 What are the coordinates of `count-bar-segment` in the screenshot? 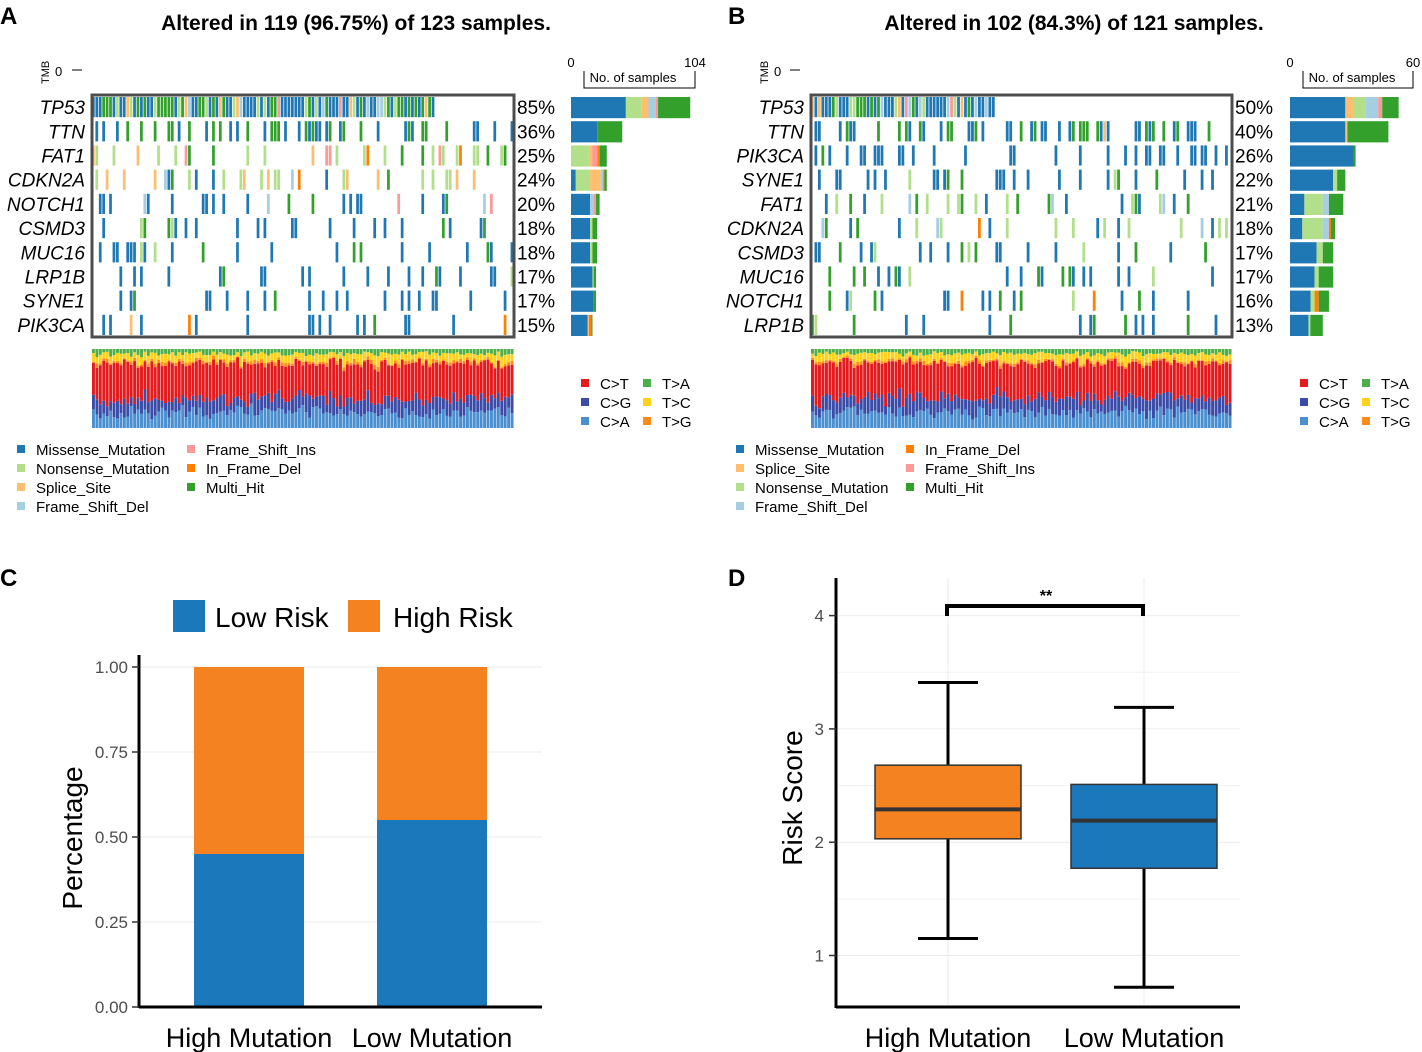 It's located at (581, 204).